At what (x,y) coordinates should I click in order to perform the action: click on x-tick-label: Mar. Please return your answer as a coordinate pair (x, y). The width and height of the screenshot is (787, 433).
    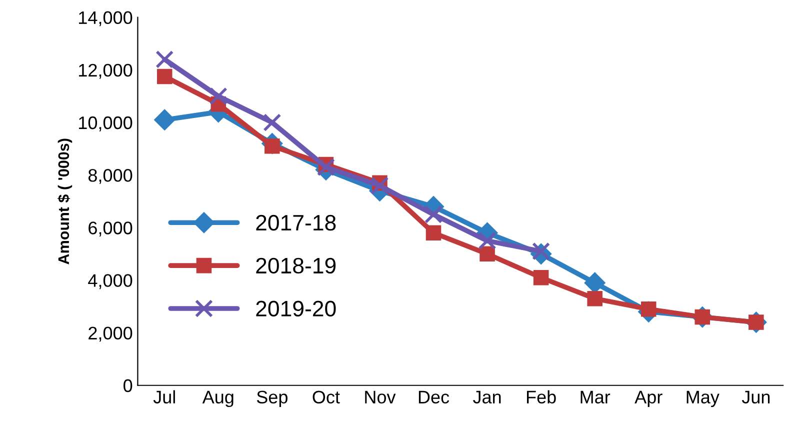
    Looking at the image, I should click on (595, 397).